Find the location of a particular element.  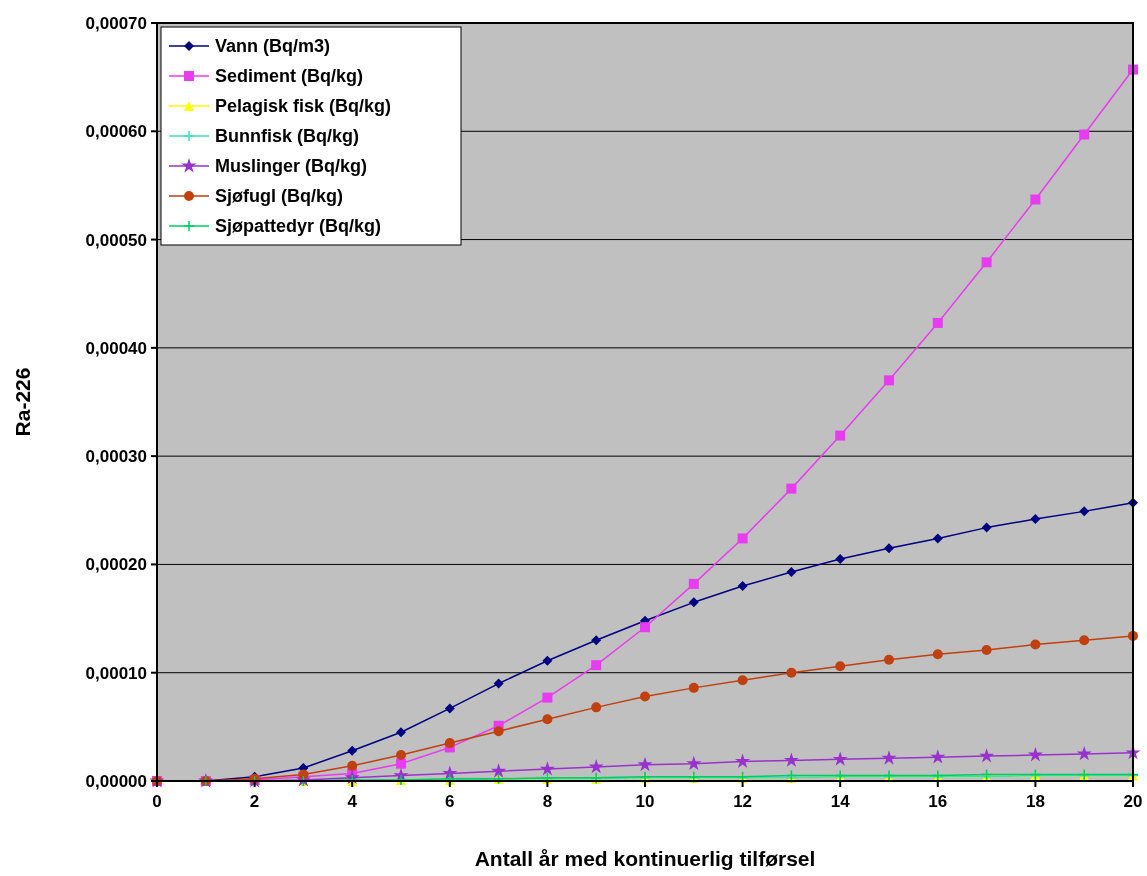

y-tick-label: 0,00000 is located at coordinates (116, 781).